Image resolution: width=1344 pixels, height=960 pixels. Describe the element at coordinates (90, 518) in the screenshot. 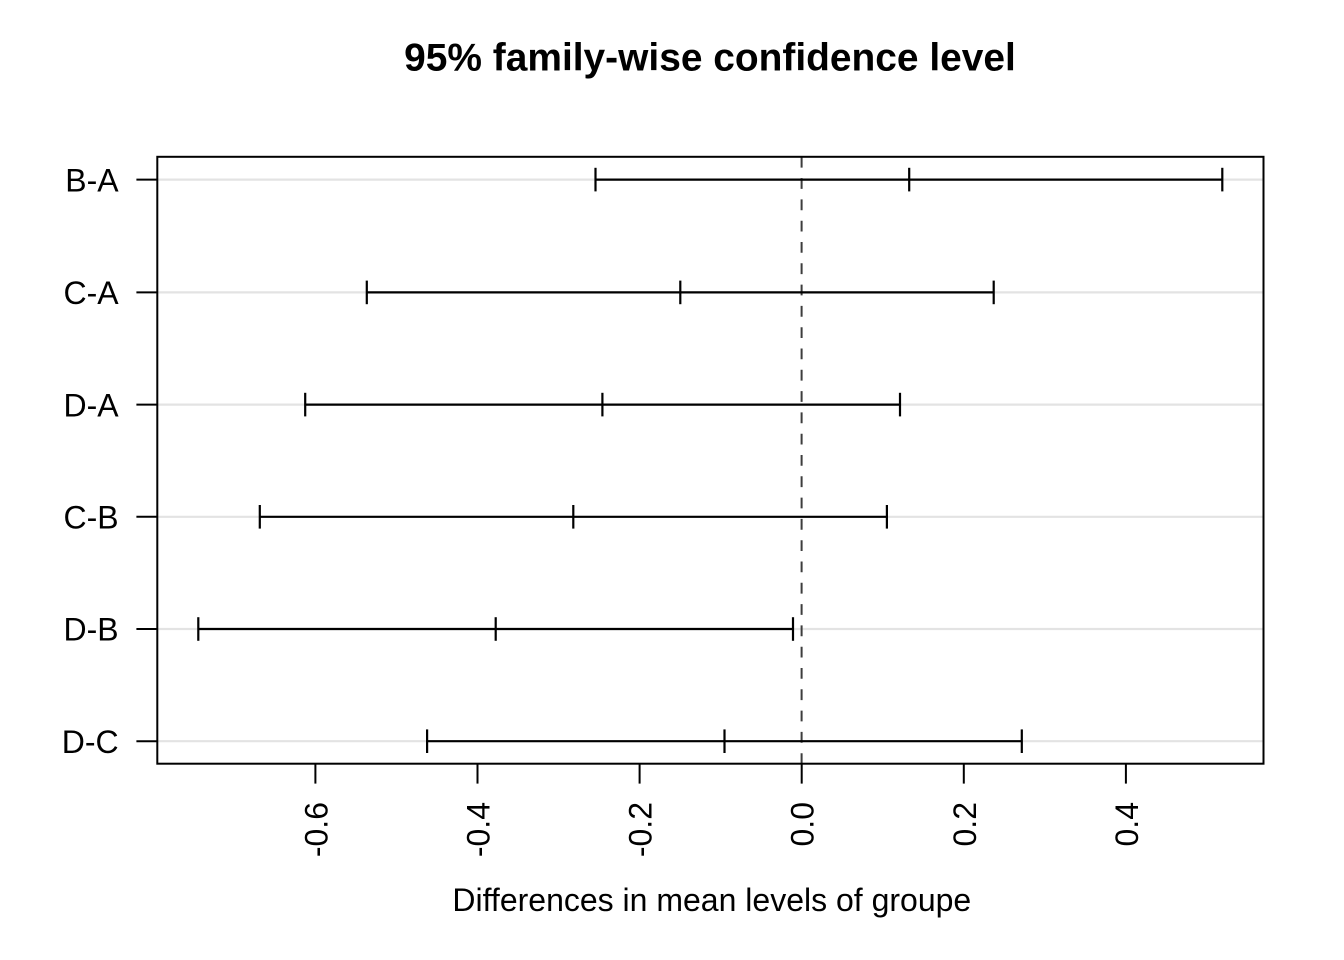

I see `svg-text: C-B` at that location.